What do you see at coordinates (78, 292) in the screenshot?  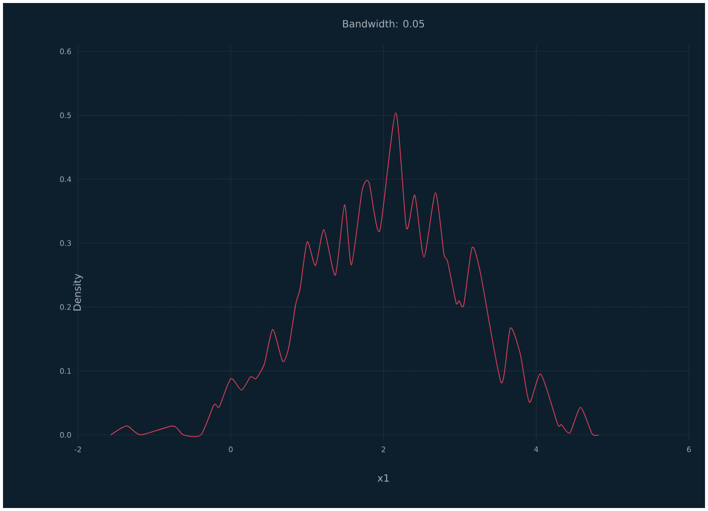 I see `y-axis-title: Density` at bounding box center [78, 292].